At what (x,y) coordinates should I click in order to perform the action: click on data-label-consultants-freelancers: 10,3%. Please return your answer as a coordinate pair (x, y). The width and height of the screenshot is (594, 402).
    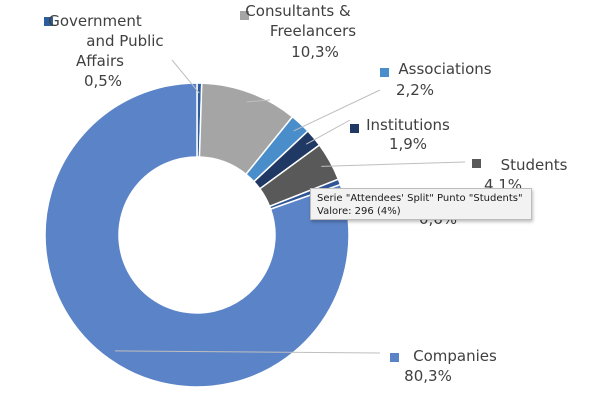
    Looking at the image, I should click on (315, 52).